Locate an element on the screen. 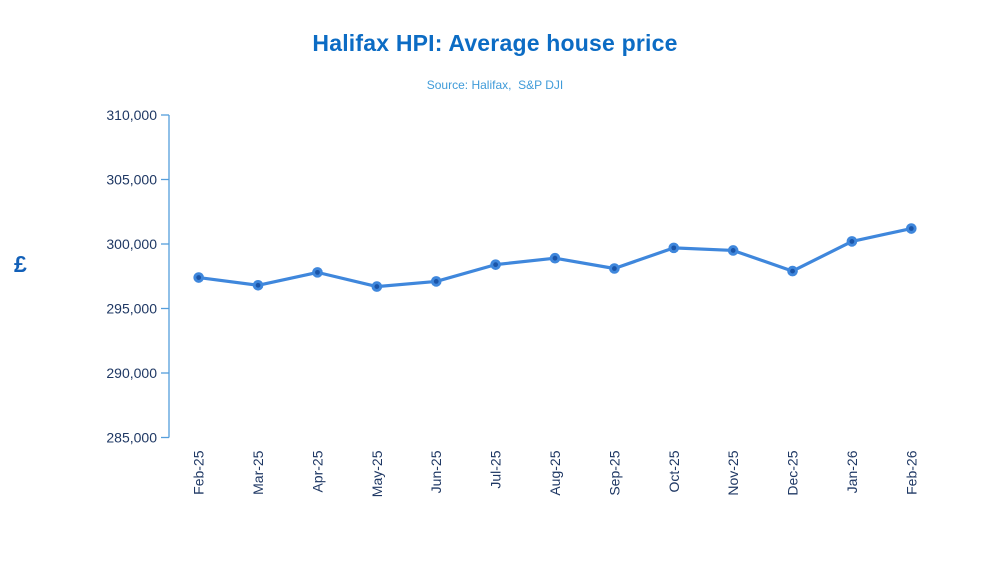 The width and height of the screenshot is (990, 578). x-tick-label: Nov-25 is located at coordinates (733, 472).